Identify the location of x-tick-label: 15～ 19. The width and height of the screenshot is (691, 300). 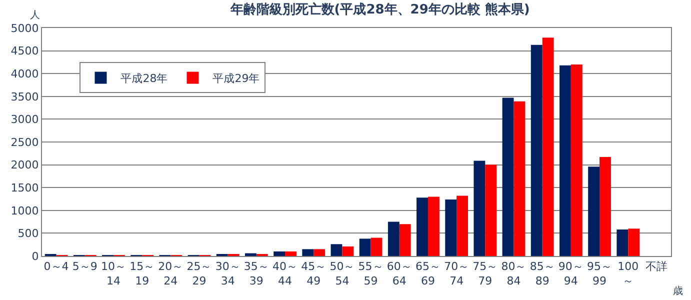
(142, 274).